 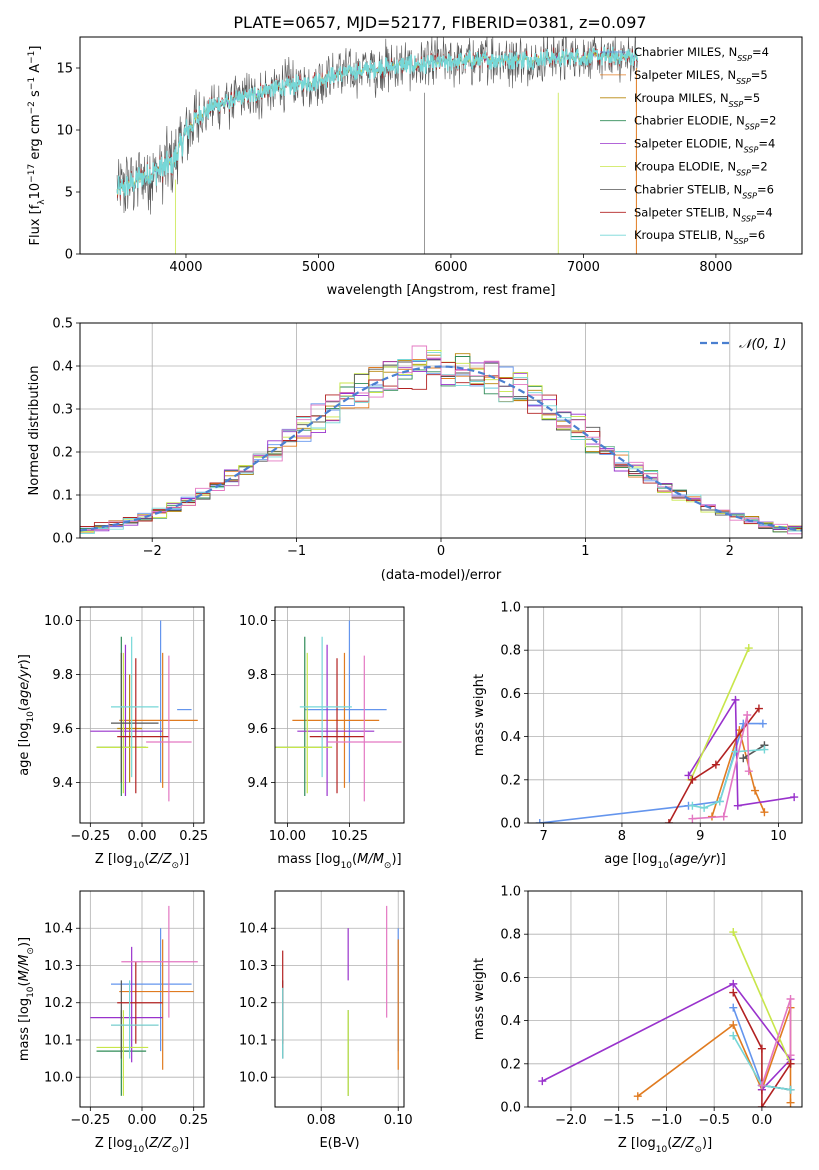 What do you see at coordinates (479, 715) in the screenshot?
I see `y-axis-label: mass weight` at bounding box center [479, 715].